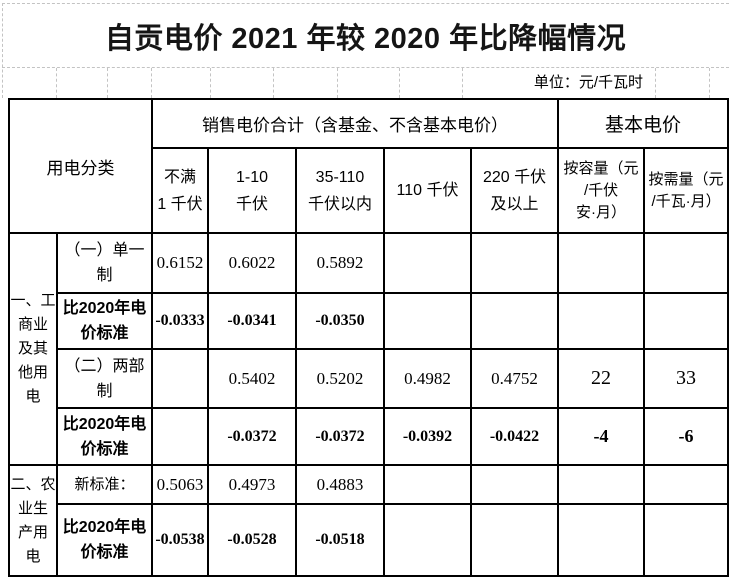 The height and width of the screenshot is (580, 731). Describe the element at coordinates (252, 263) in the screenshot. I see `price-cell: 0.6022` at that location.